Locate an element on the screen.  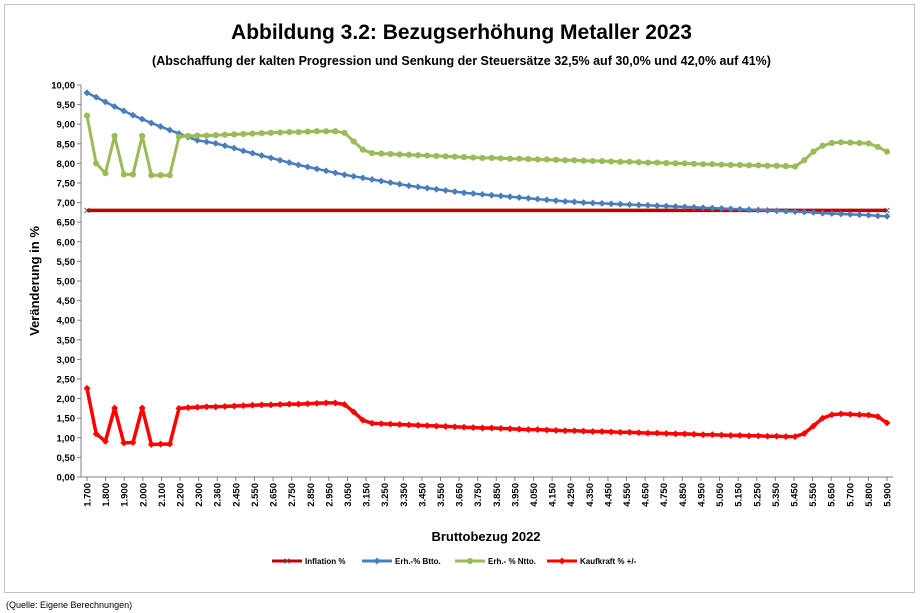
y-tick-label: 9,50 is located at coordinates (66, 105).